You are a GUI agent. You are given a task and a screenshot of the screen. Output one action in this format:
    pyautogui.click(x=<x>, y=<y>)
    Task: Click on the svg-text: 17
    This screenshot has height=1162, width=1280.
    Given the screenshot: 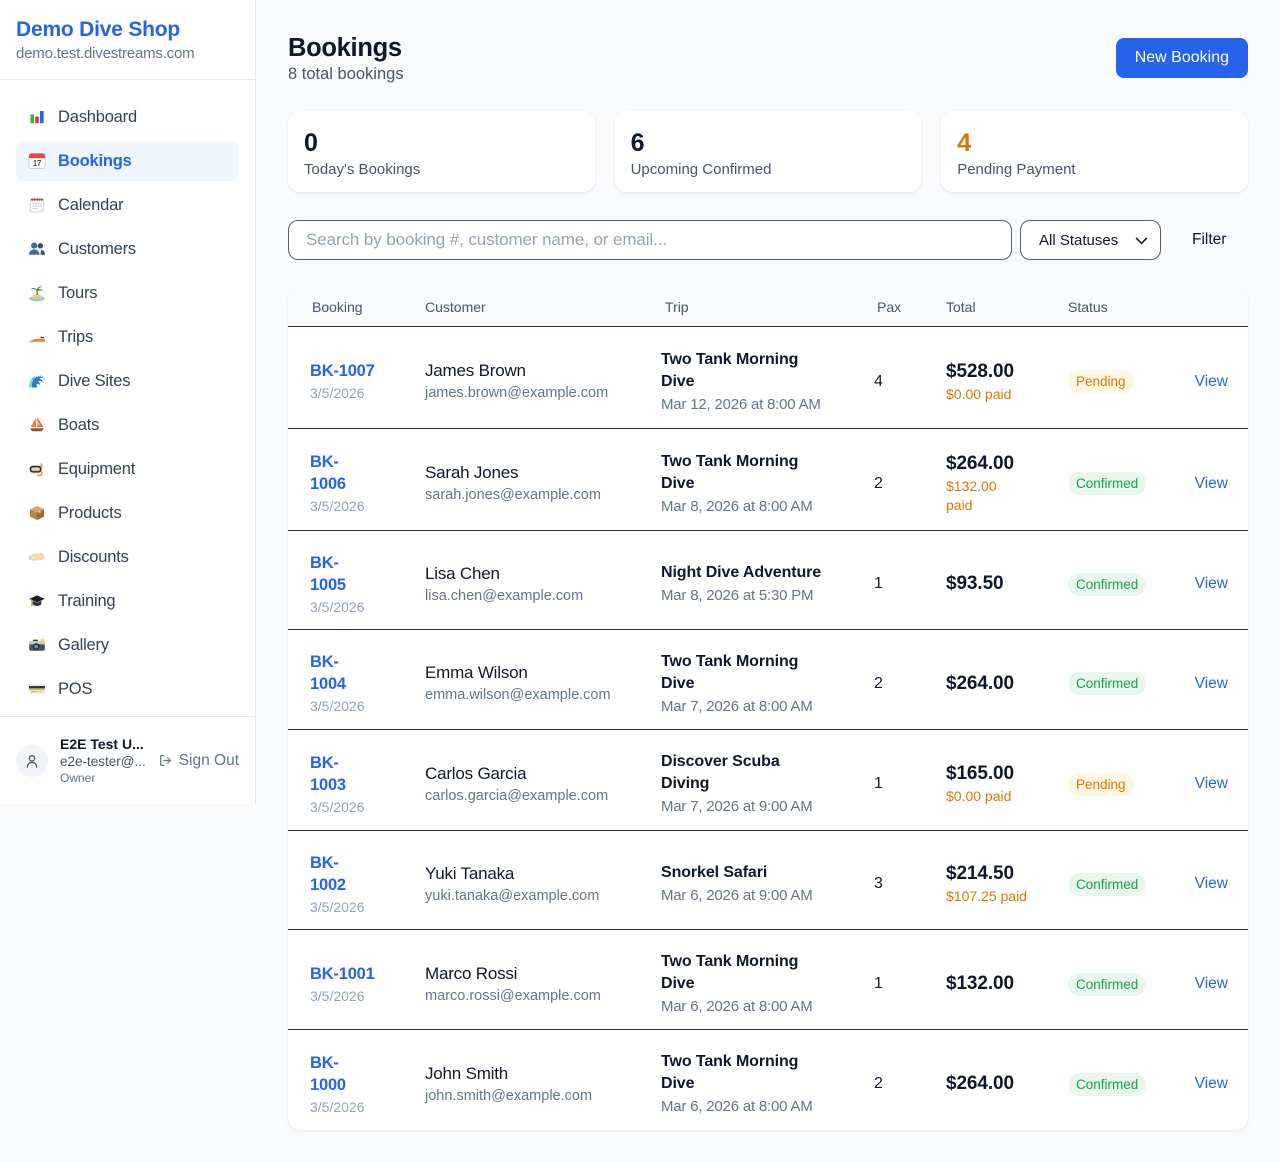 What is the action you would take?
    pyautogui.click(x=37, y=163)
    